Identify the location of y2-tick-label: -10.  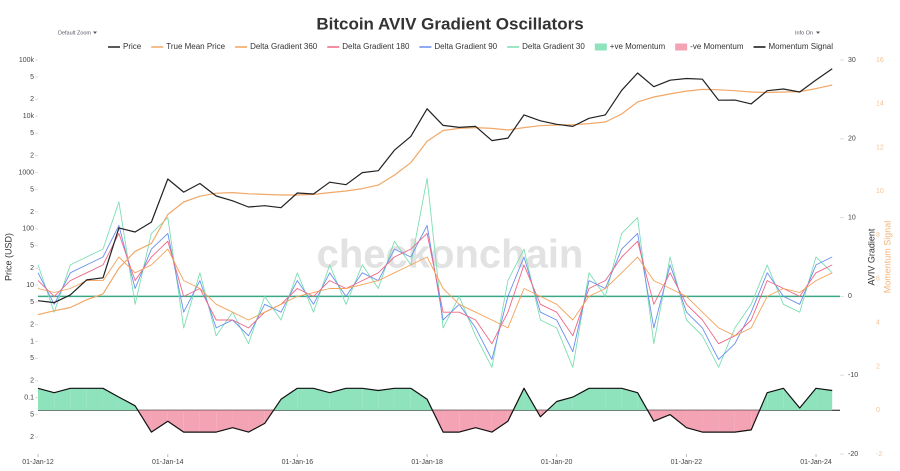
(853, 375).